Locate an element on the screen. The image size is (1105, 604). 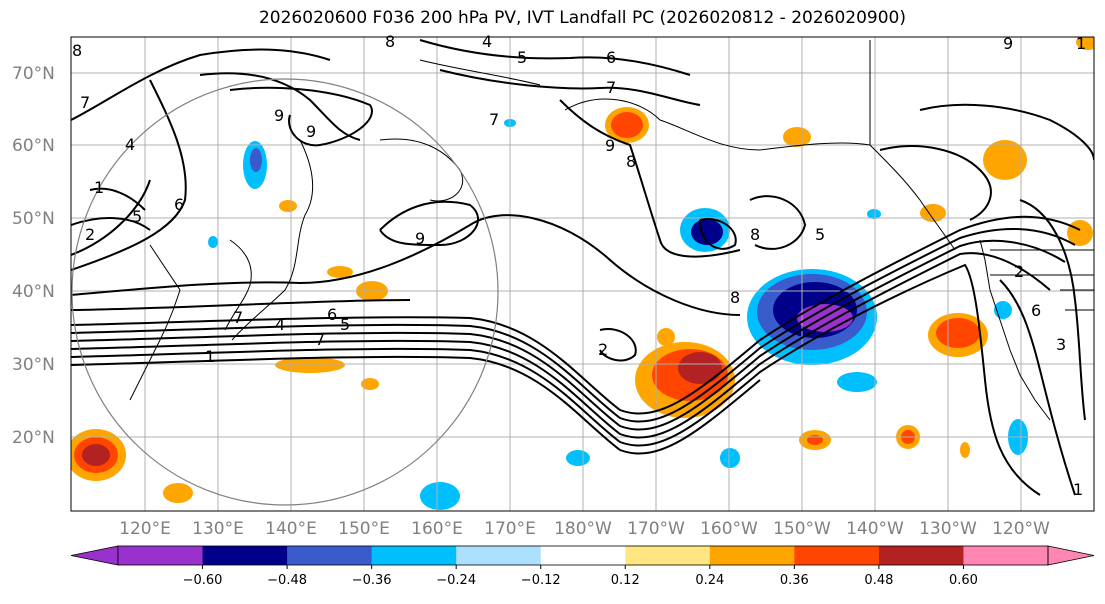
colorbar-tick-label: 0.36 is located at coordinates (794, 580).